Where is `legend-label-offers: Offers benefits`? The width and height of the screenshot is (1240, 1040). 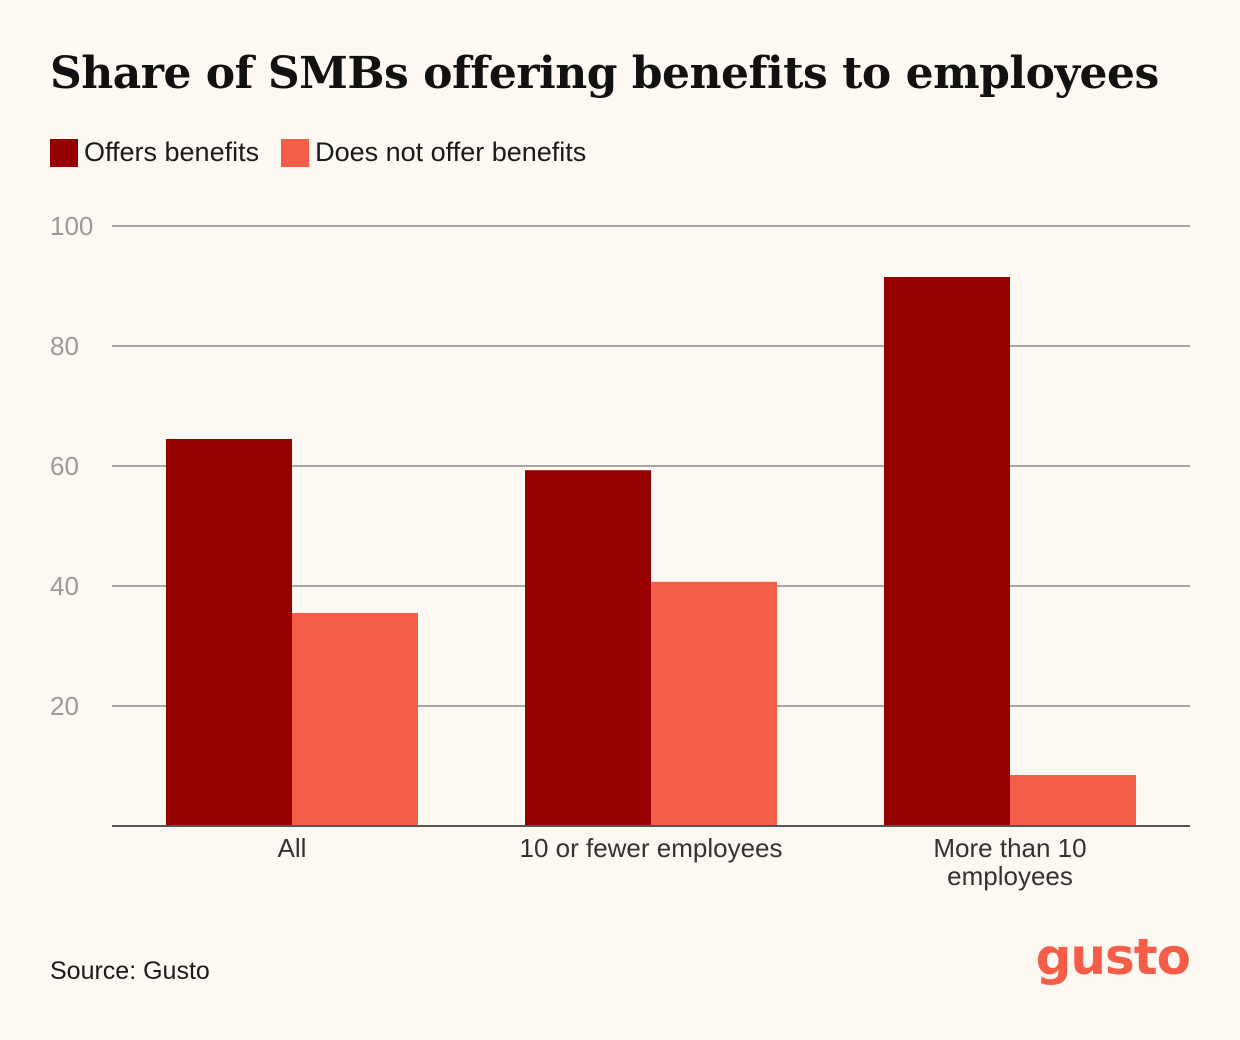 legend-label-offers: Offers benefits is located at coordinates (172, 152).